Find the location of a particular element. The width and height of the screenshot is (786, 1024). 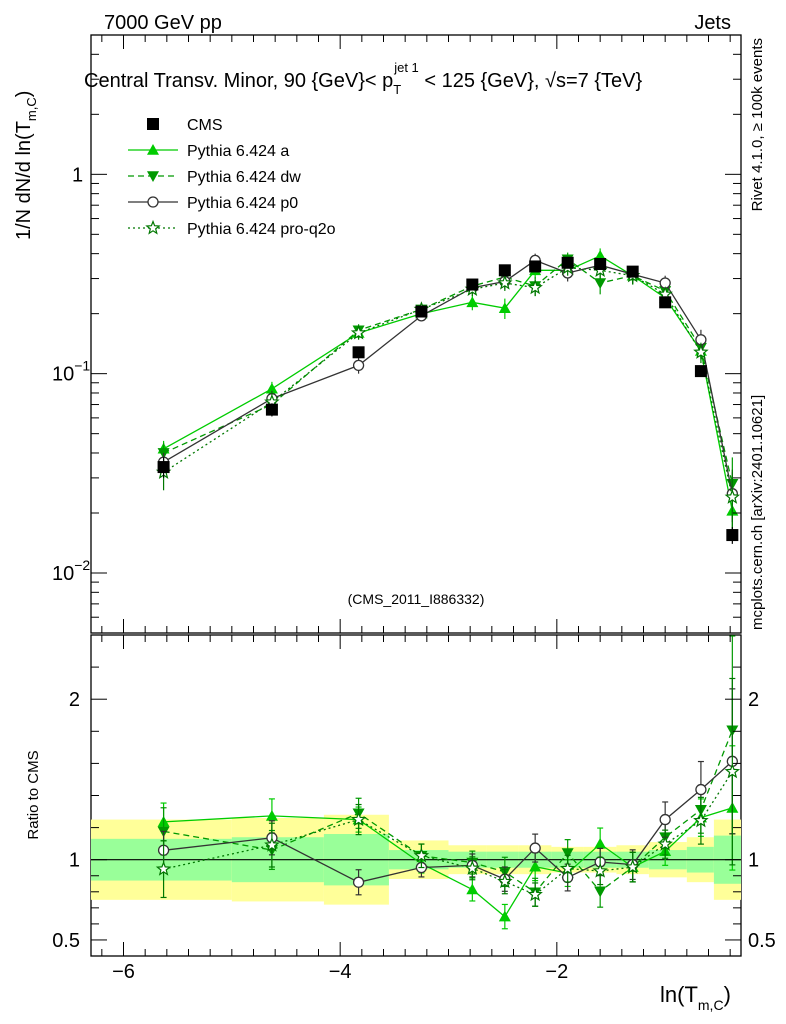

data-point-pythia-6-424-p0 is located at coordinates (358, 365).